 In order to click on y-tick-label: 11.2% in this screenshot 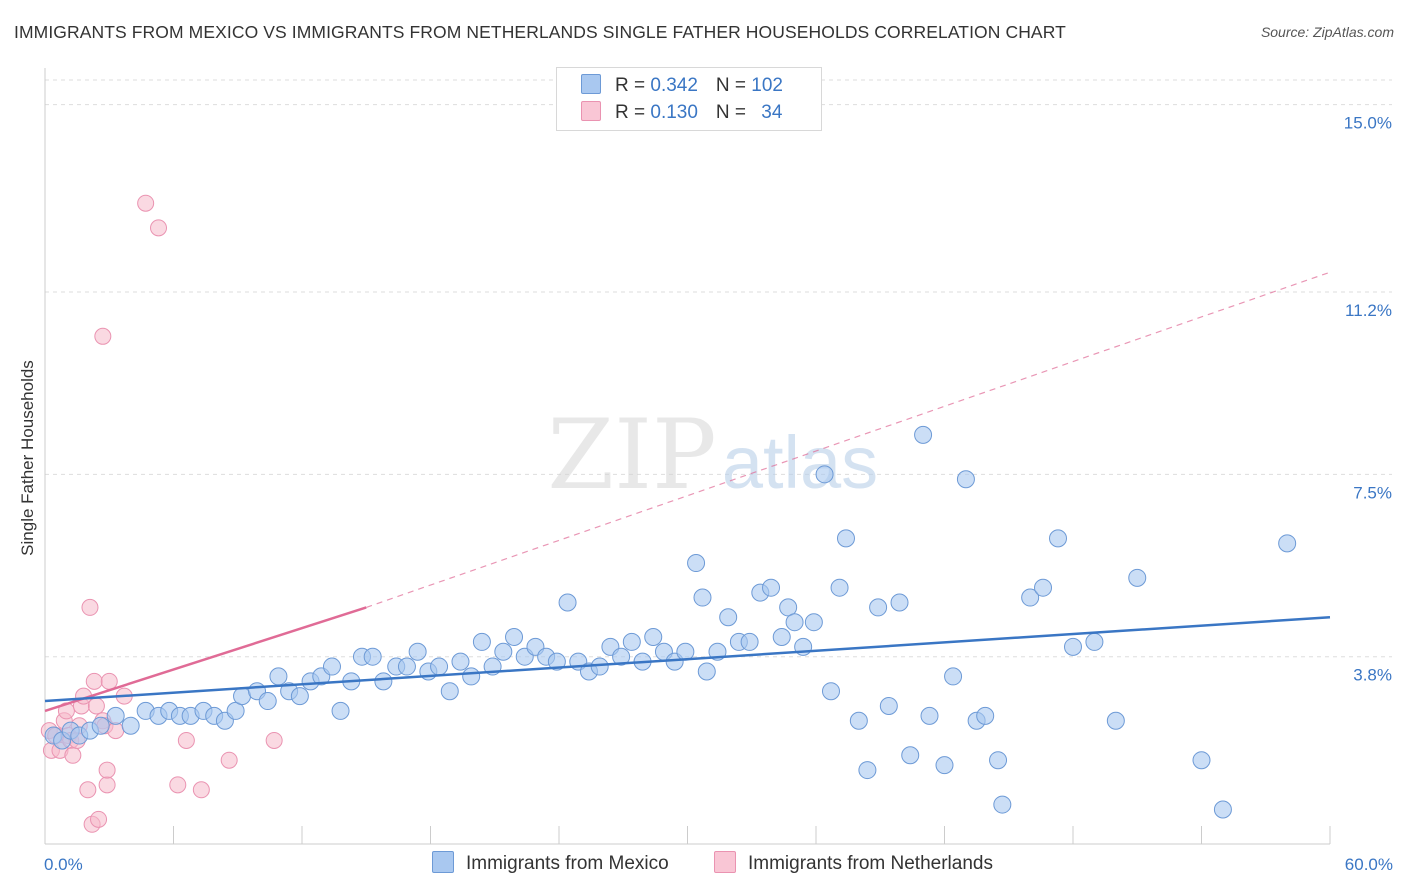, I will do `click(1368, 310)`.